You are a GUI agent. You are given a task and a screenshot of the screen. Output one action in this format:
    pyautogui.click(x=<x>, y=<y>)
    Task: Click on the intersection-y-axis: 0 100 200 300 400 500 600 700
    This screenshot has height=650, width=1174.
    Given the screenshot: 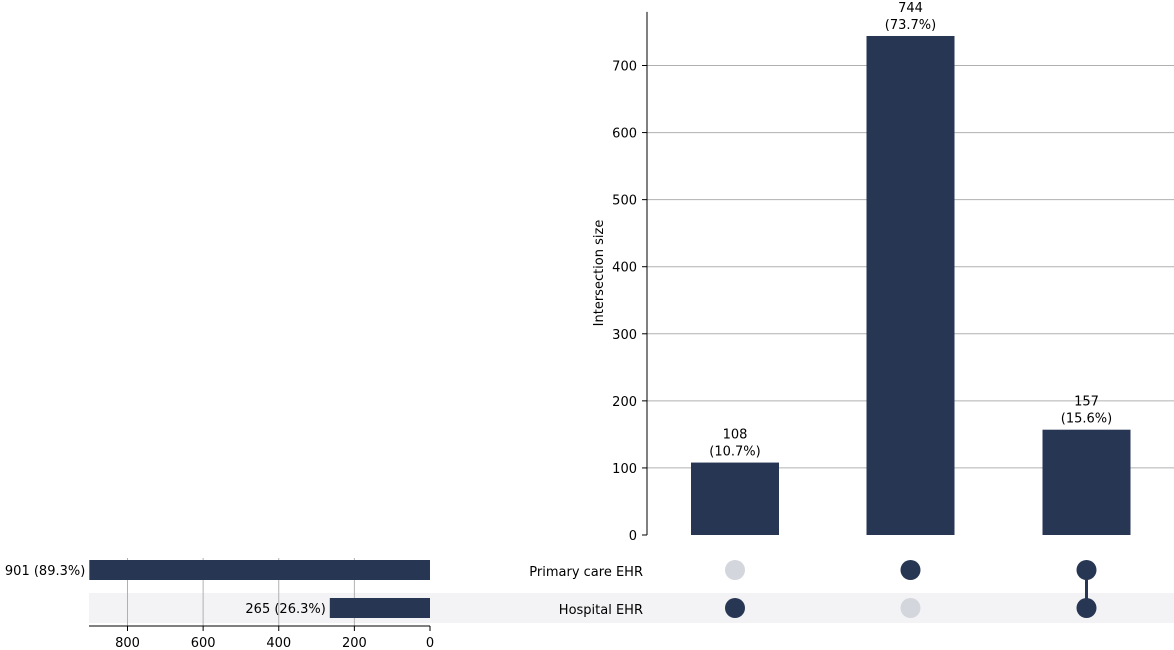 What is the action you would take?
    pyautogui.click(x=630, y=277)
    